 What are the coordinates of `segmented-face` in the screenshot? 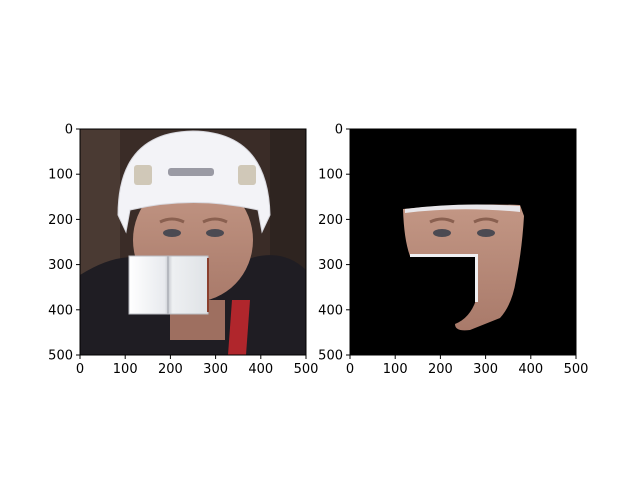 It's located at (463, 267).